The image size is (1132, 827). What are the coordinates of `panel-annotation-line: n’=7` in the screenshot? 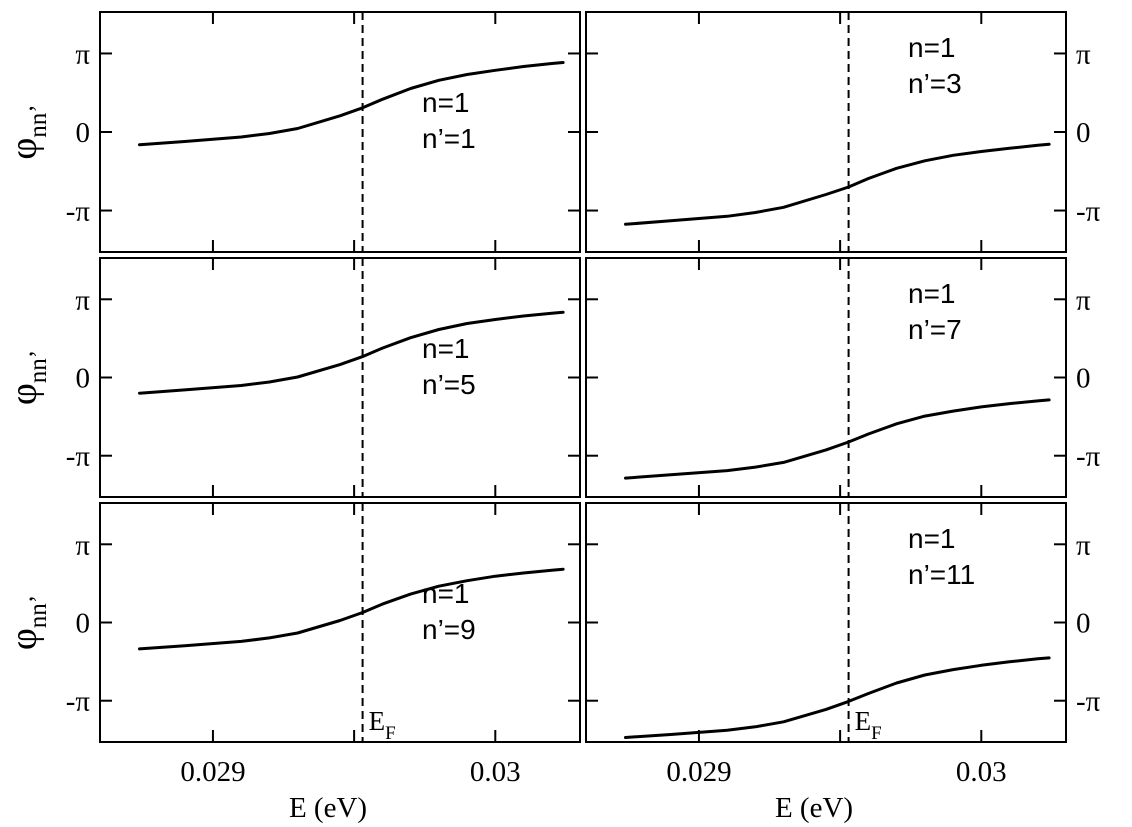 It's located at (935, 329).